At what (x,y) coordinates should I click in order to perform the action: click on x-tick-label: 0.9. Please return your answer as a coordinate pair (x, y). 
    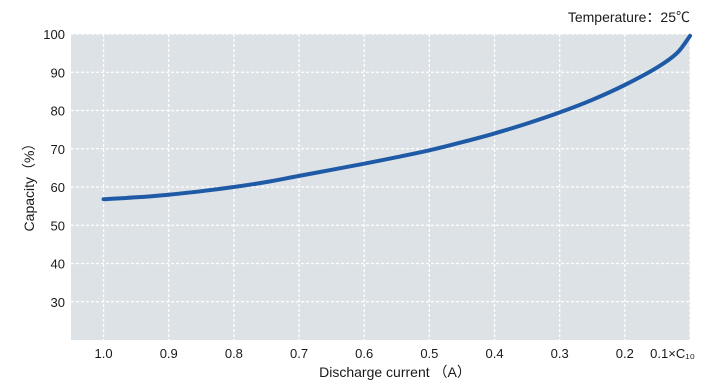
    Looking at the image, I should click on (169, 353).